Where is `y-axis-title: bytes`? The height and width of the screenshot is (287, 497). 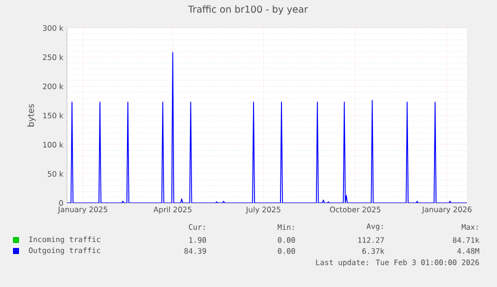 y-axis-title: bytes is located at coordinates (31, 115).